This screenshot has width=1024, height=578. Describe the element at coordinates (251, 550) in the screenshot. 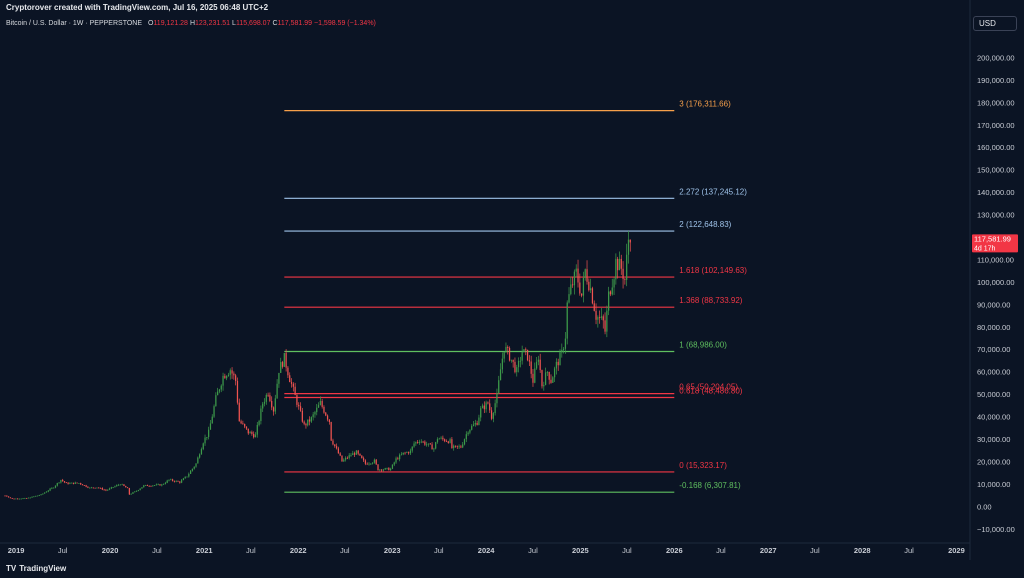

I see `x-tick-label: Jul` at that location.